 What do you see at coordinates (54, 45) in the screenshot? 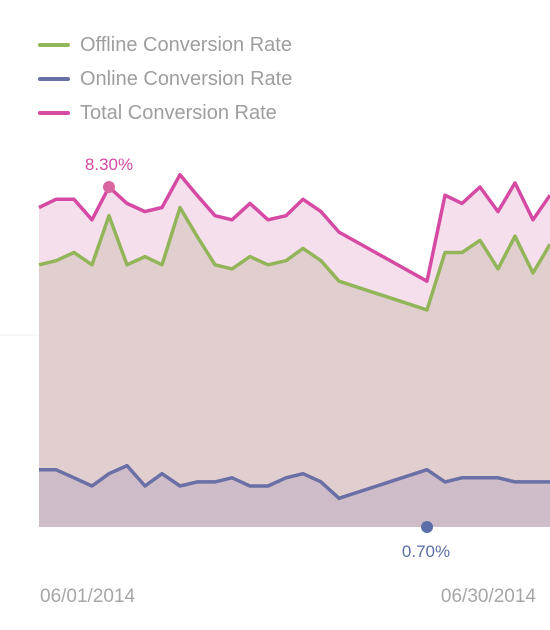
I see `legend-swatch-offline` at bounding box center [54, 45].